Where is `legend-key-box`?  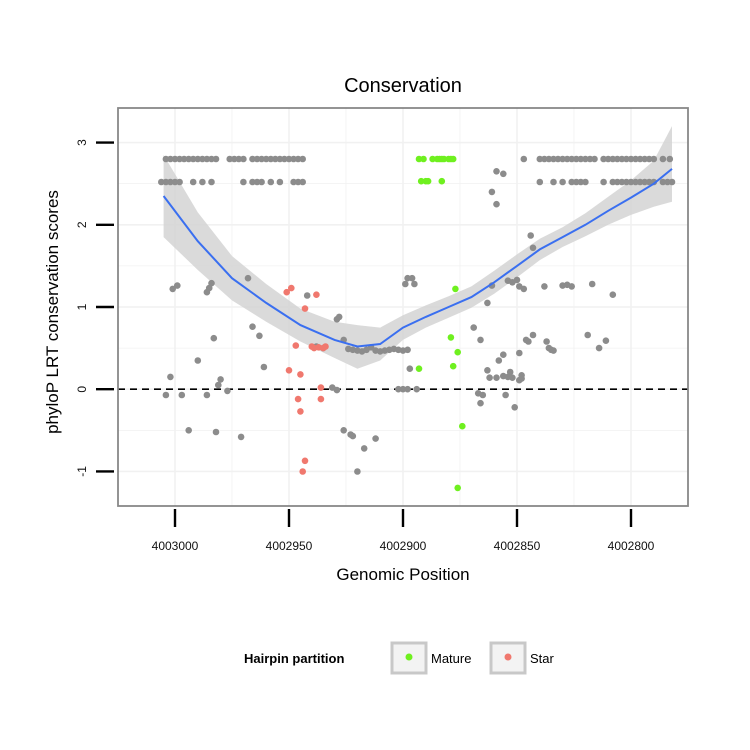
legend-key-box is located at coordinates (508, 658).